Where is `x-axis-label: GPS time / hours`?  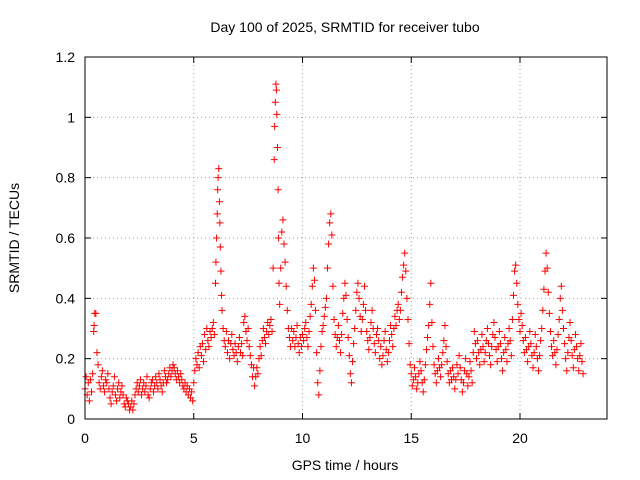
x-axis-label: GPS time / hours is located at coordinates (345, 465).